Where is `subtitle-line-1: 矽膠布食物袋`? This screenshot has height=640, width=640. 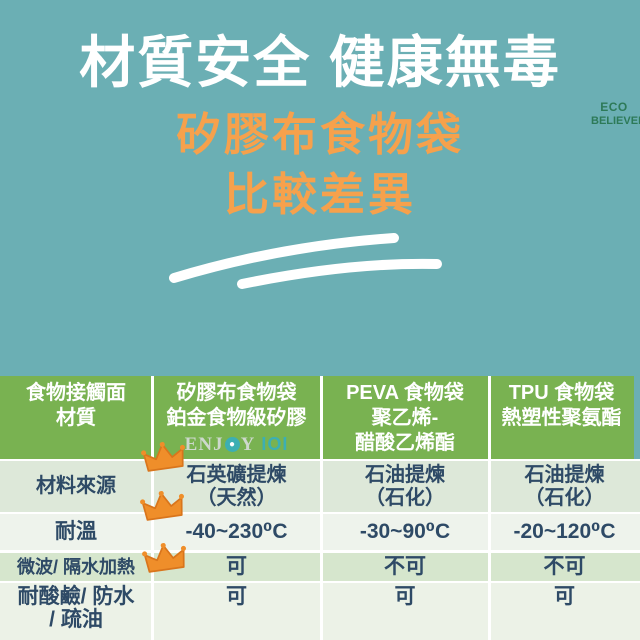
subtitle-line-1: 矽膠布食物袋 is located at coordinates (319, 134).